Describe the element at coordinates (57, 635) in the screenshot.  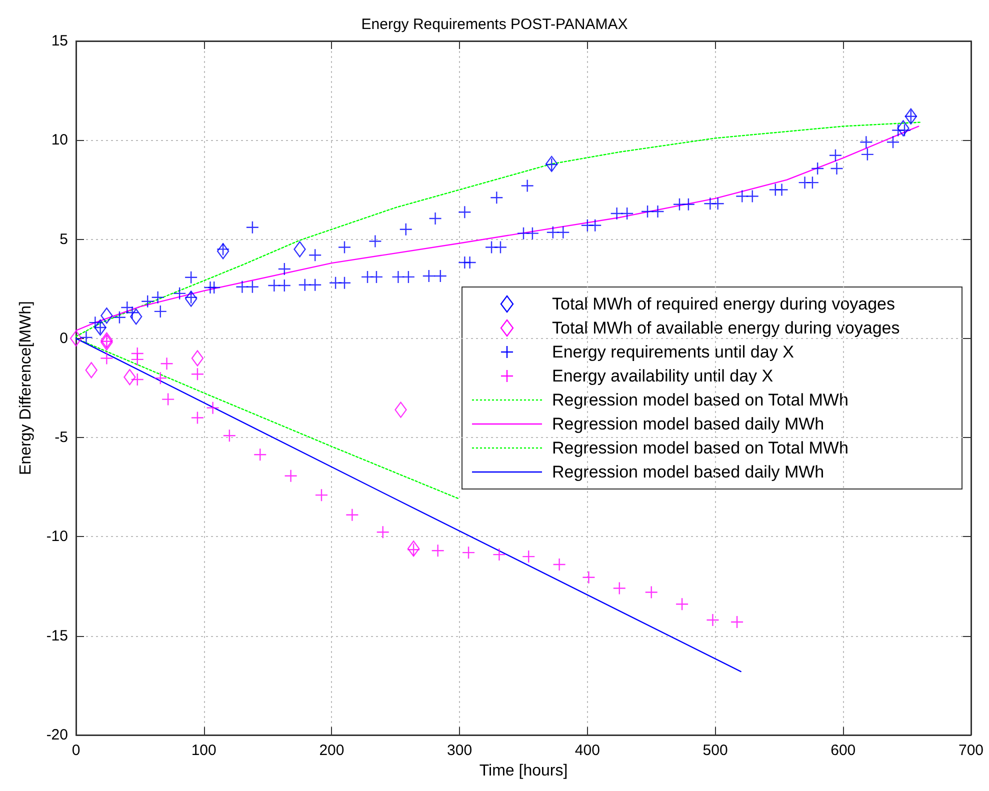
I see `y-tick-label: -15` at that location.